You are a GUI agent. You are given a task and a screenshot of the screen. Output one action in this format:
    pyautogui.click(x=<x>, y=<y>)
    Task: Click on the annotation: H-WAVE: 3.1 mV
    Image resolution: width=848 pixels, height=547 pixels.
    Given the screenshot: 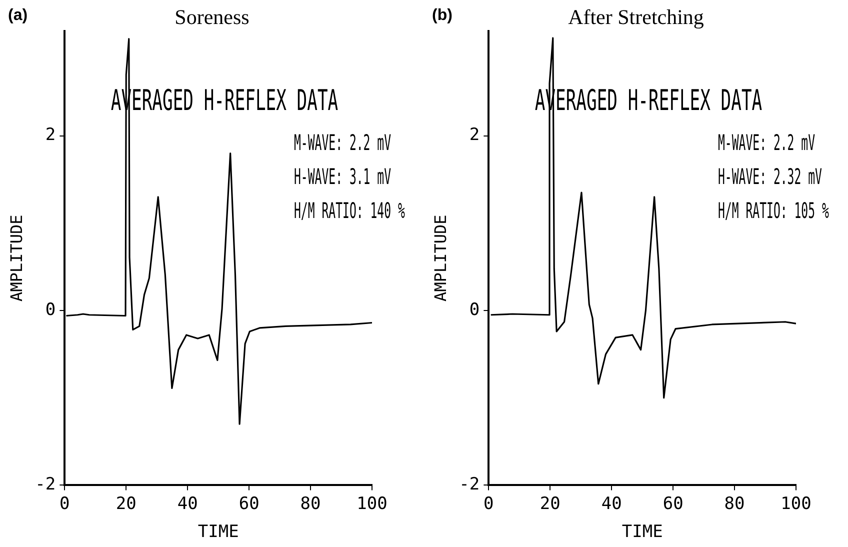 What is the action you would take?
    pyautogui.click(x=343, y=177)
    